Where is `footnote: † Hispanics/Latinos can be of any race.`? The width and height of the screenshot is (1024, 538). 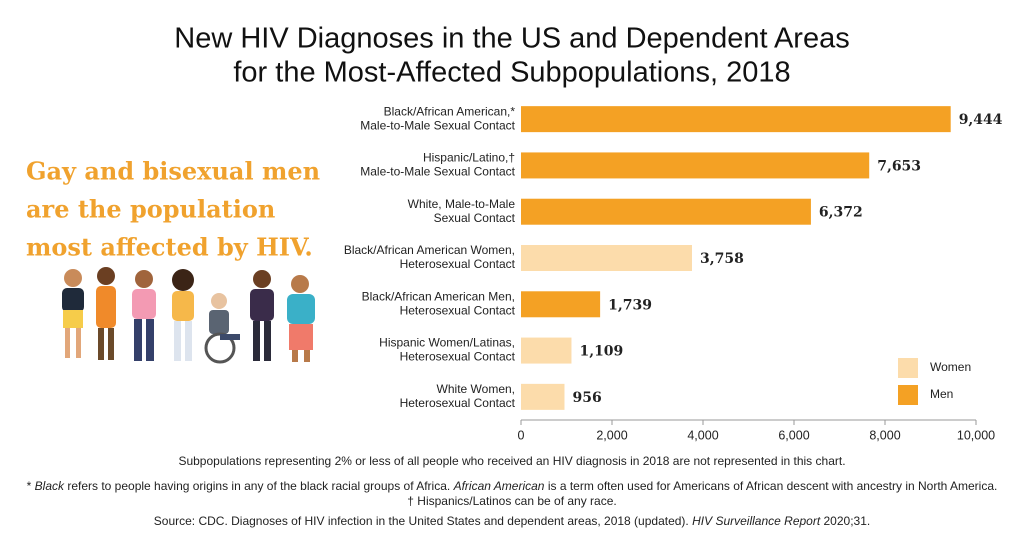 footnote: † Hispanics/Latinos can be of any race. is located at coordinates (511, 501).